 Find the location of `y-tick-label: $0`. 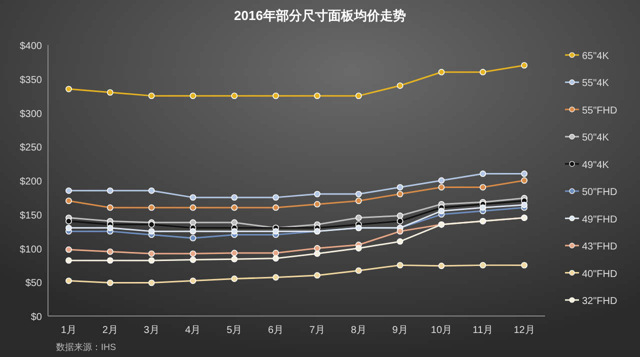

y-tick-label: $0 is located at coordinates (36, 317).